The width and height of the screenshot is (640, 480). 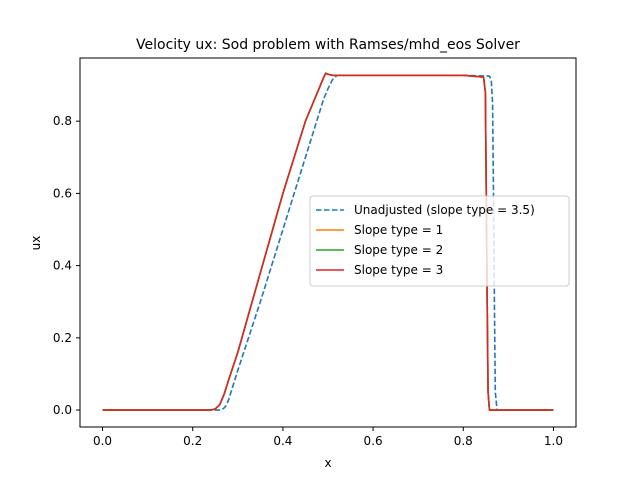 I want to click on y-tick-label: 0.6, so click(x=62, y=193).